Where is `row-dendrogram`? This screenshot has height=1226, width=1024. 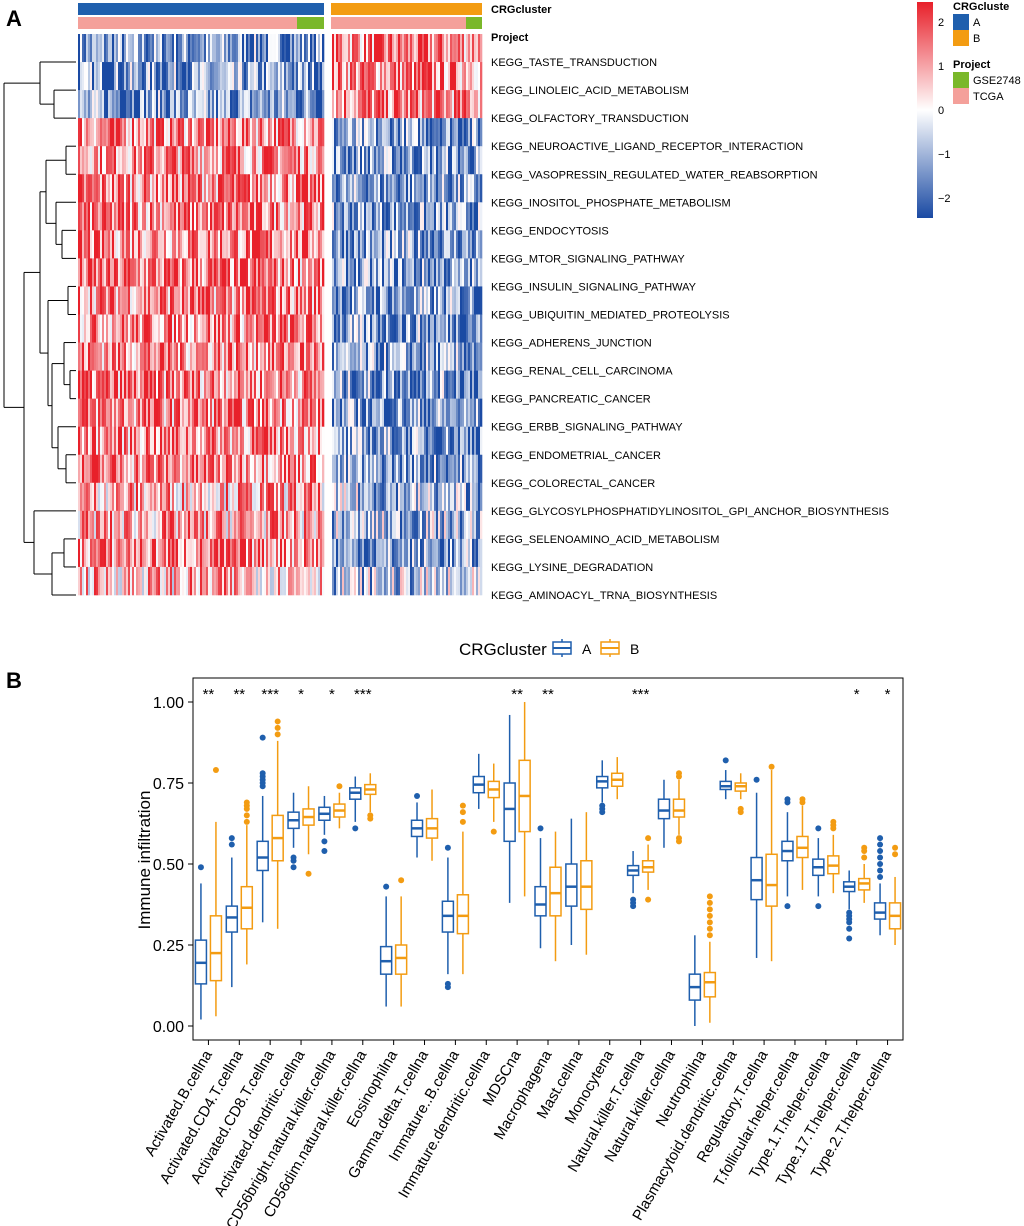
row-dendrogram is located at coordinates (39, 328).